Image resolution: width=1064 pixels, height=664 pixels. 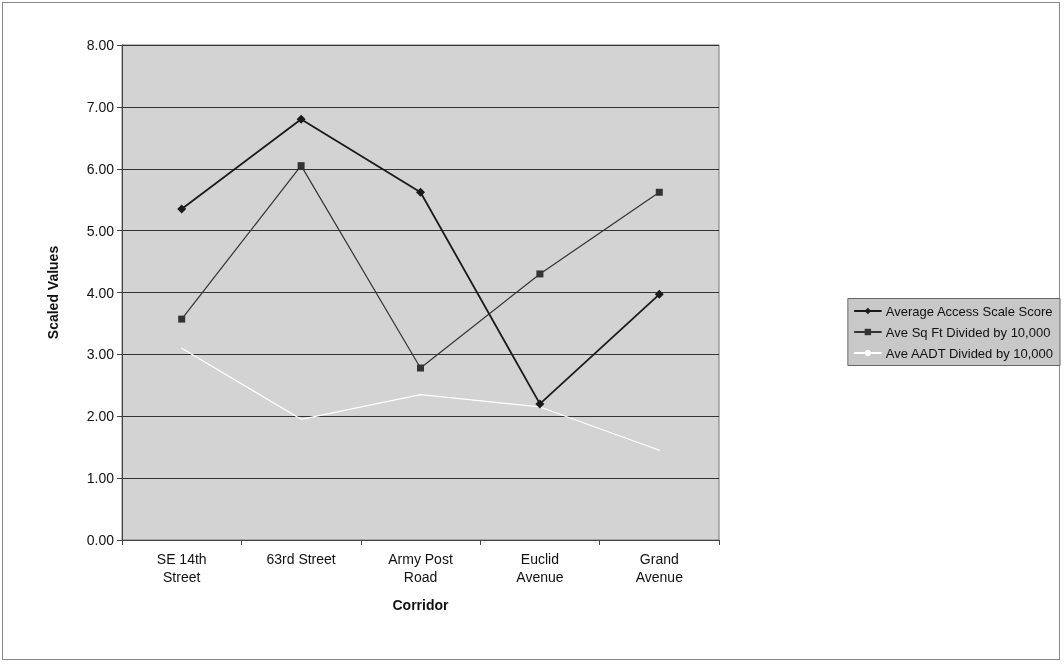 I want to click on legend-label: Ave AADT Divided by 10,000, so click(x=969, y=353).